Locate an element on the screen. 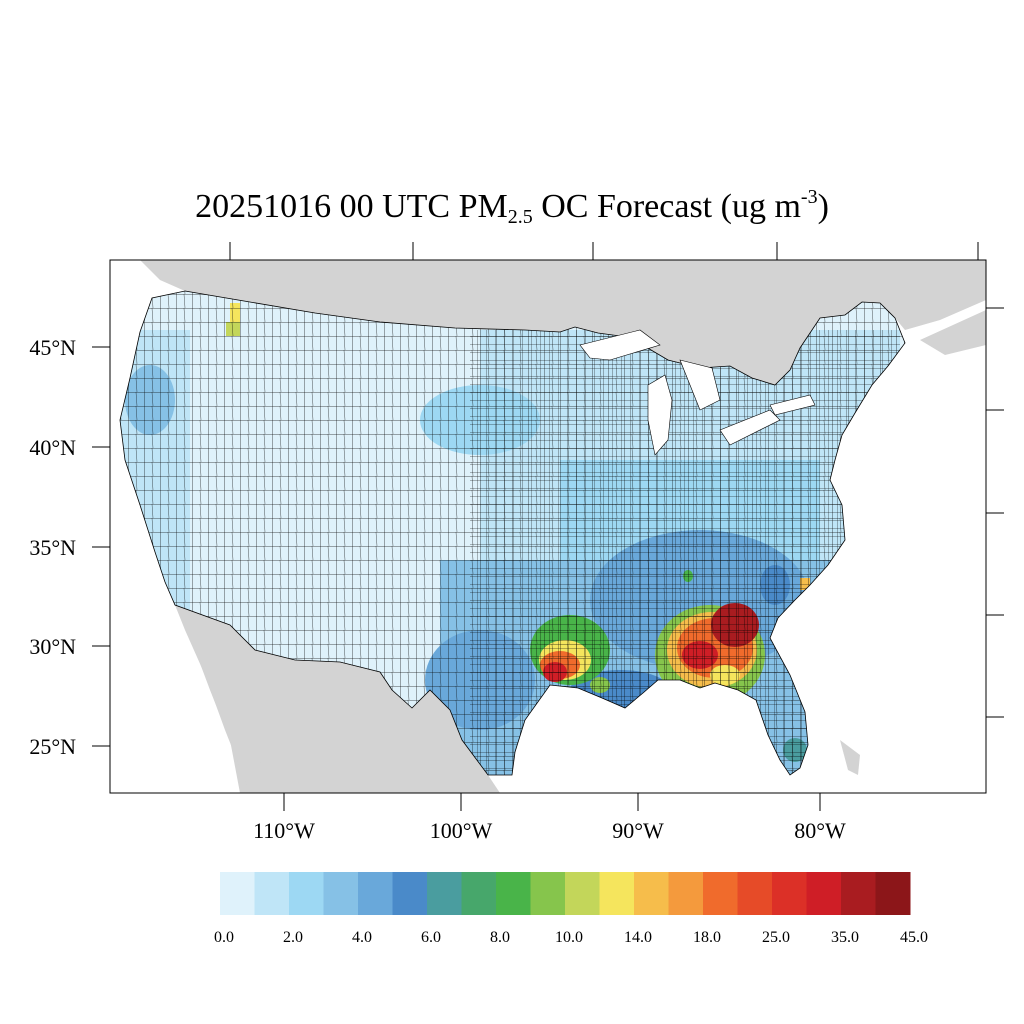 The height and width of the screenshot is (1024, 1024). colorbar-label: 2.0 is located at coordinates (293, 937).